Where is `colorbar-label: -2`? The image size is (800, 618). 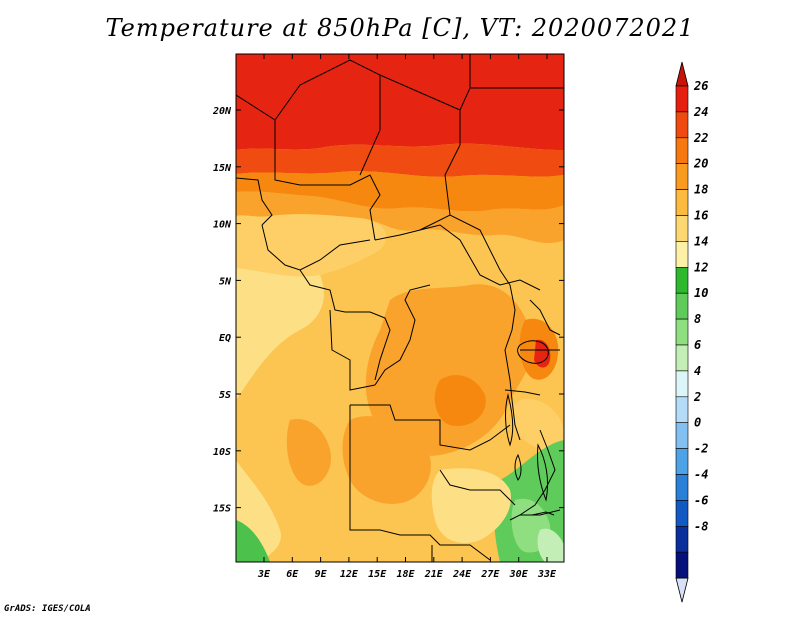
colorbar-label: -2 is located at coordinates (701, 449).